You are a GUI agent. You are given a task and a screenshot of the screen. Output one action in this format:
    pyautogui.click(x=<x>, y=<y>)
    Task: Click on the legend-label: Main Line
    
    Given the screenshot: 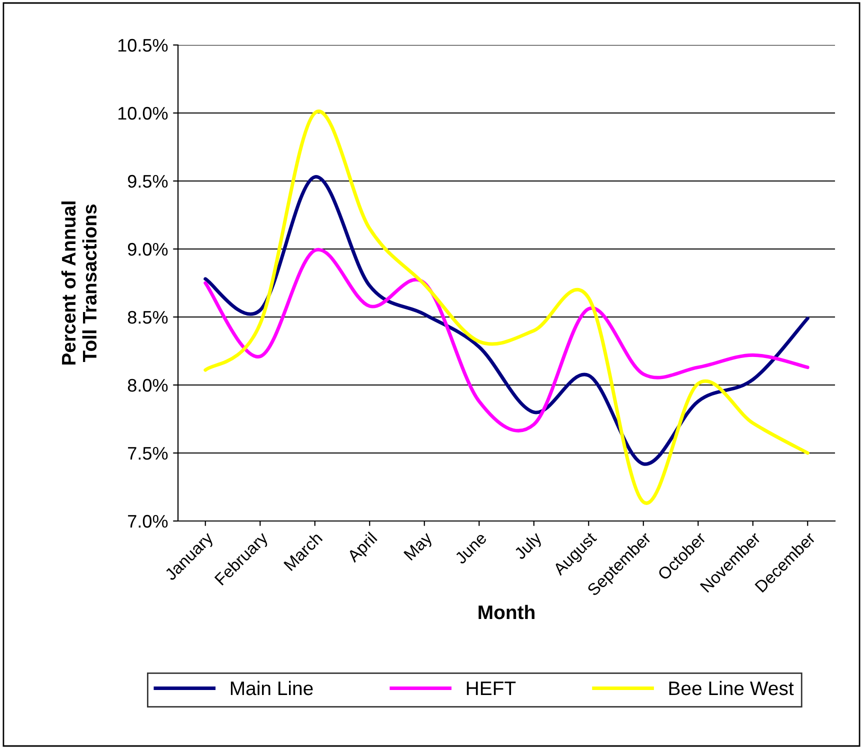 What is the action you would take?
    pyautogui.click(x=271, y=688)
    